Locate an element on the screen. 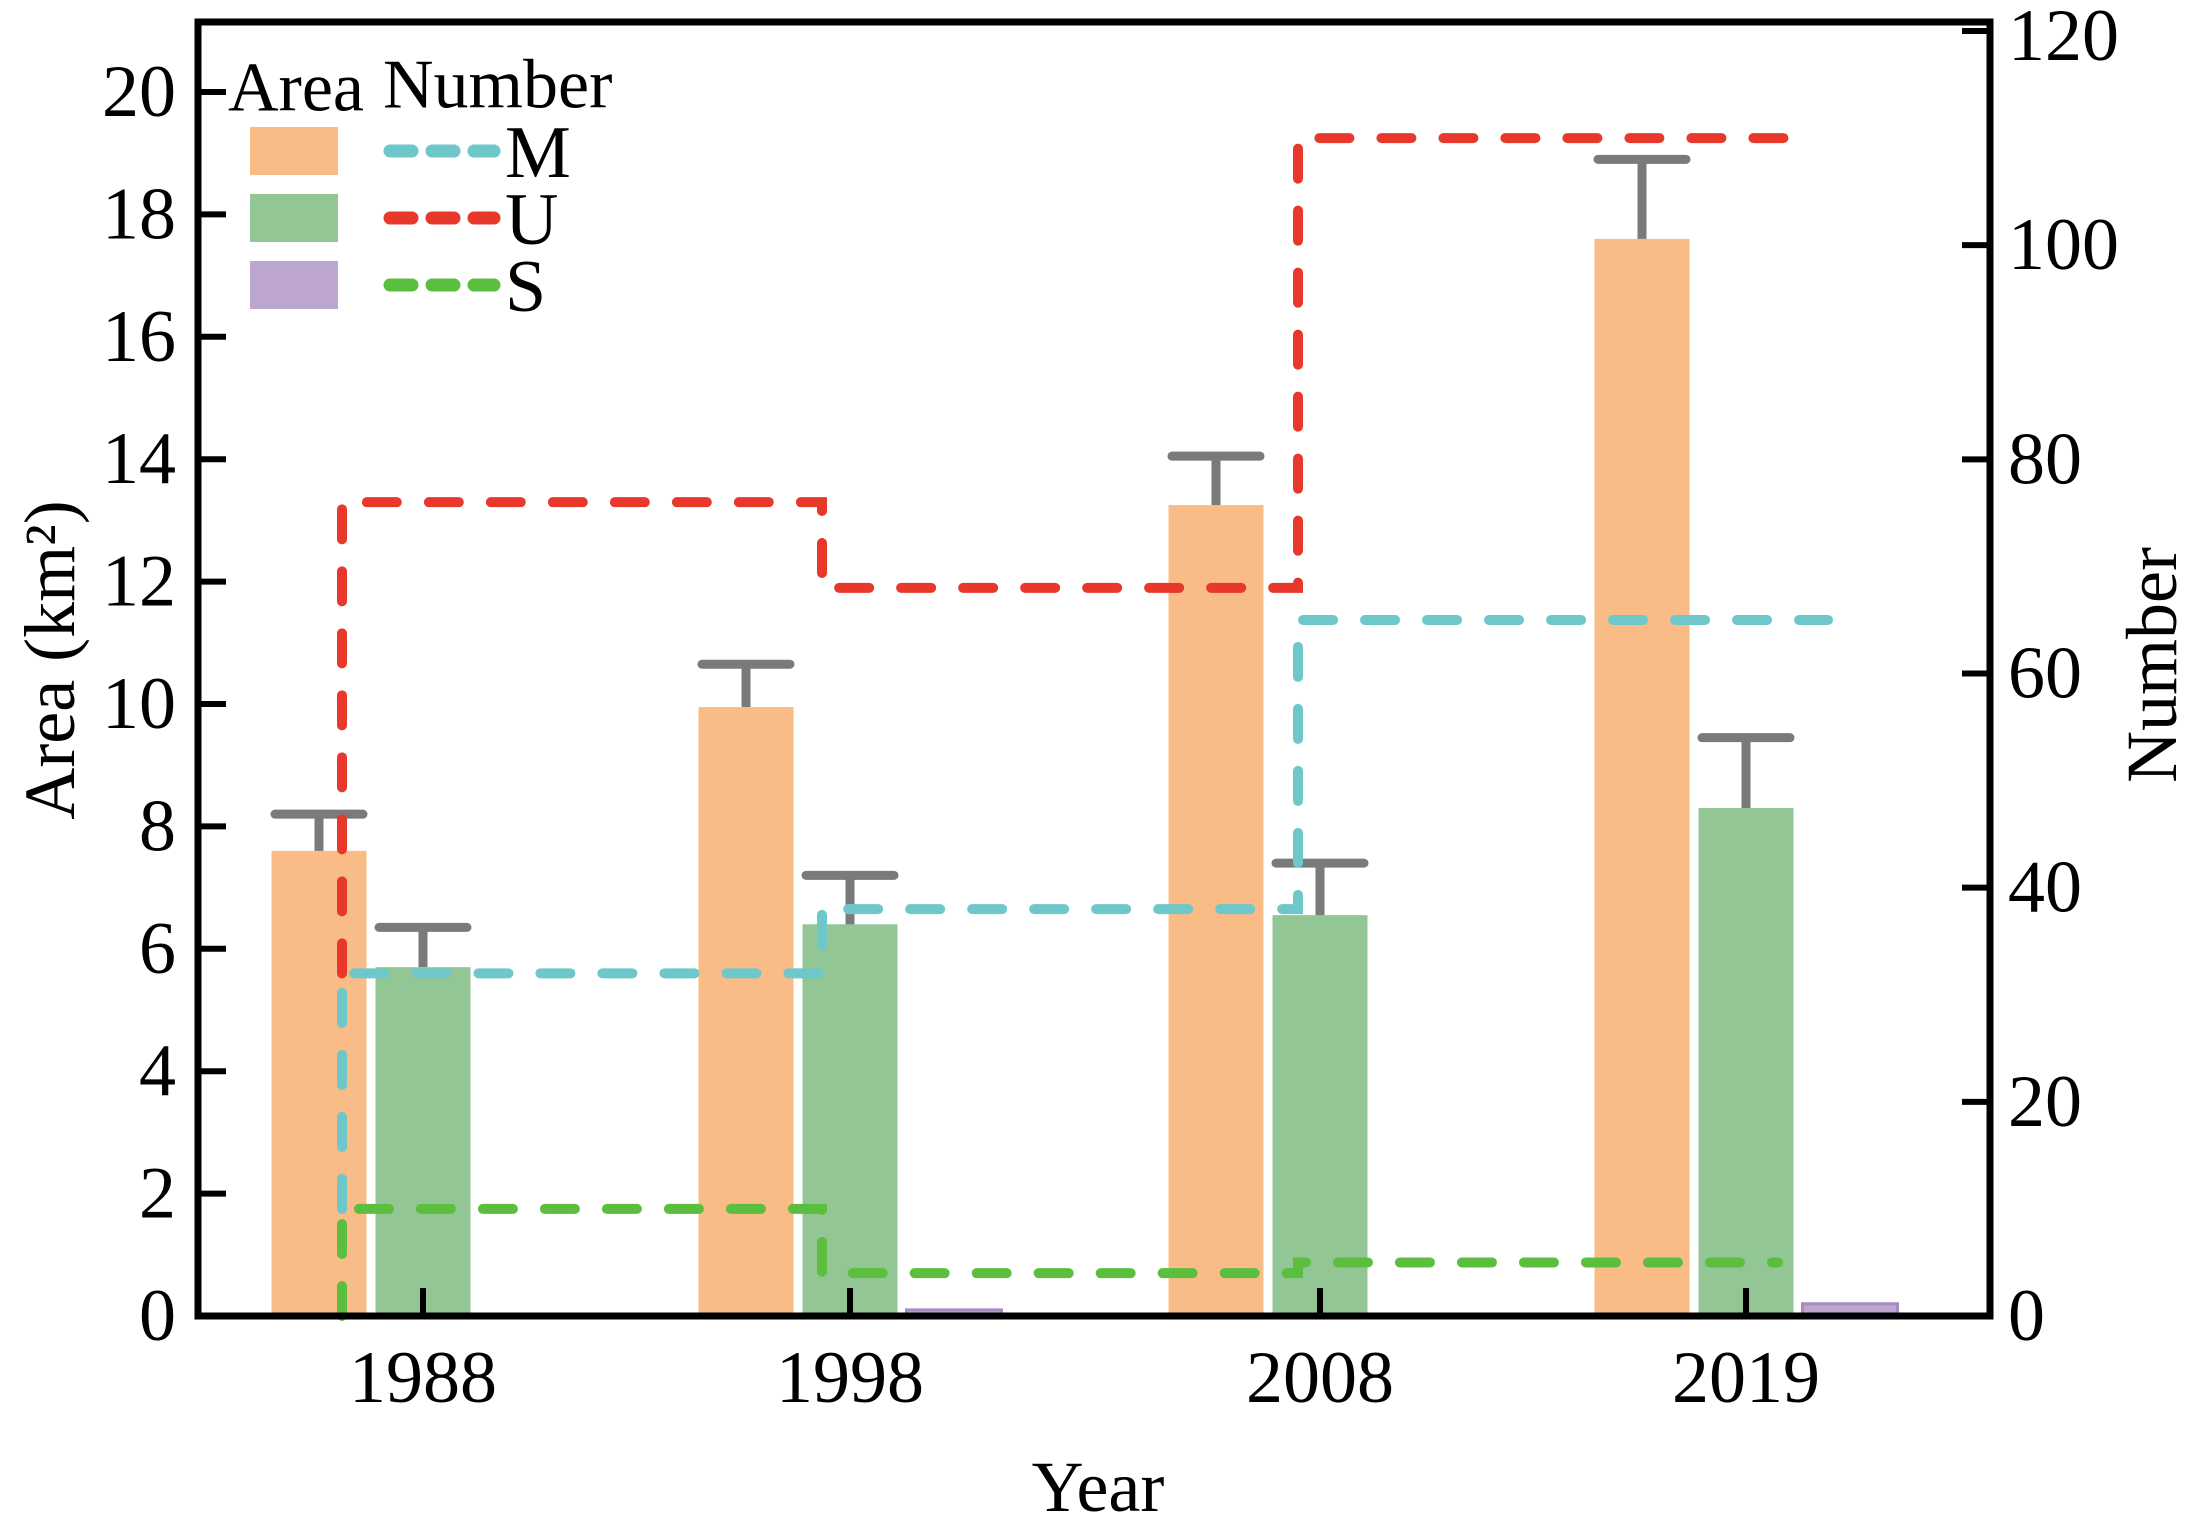  step-line-S is located at coordinates (1060, 1262).